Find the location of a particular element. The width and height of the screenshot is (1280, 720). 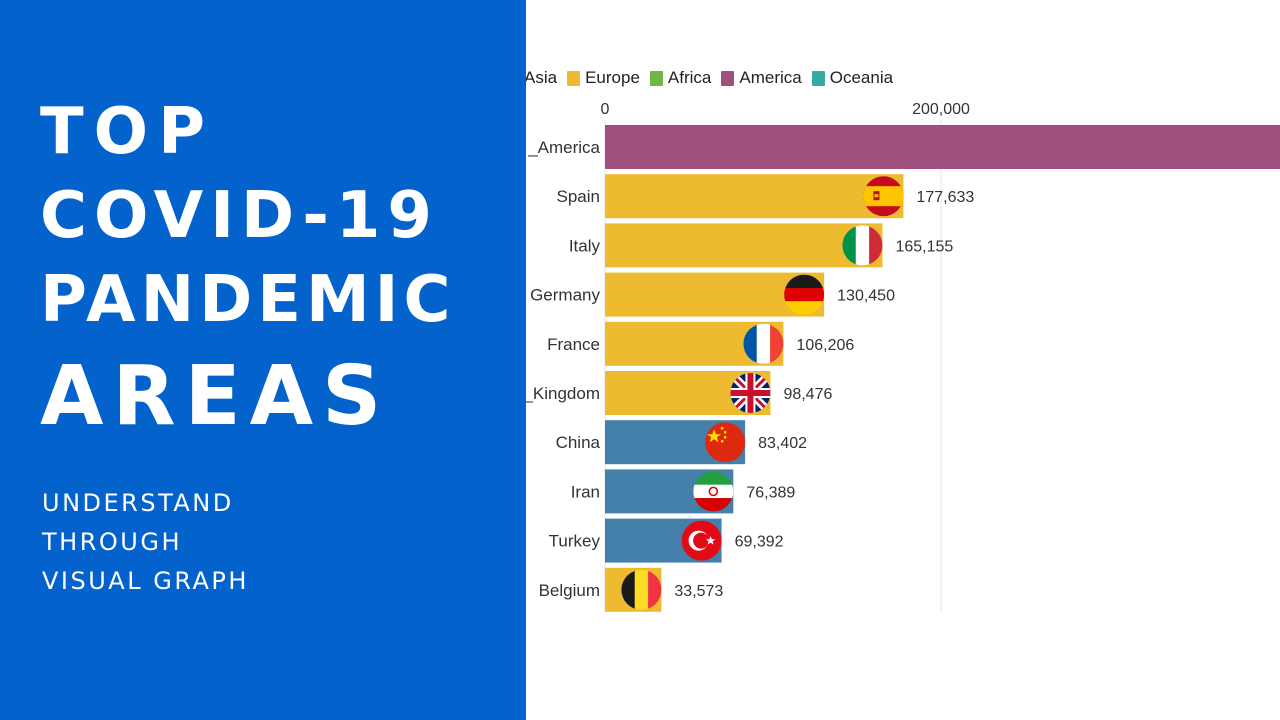

bar-spain is located at coordinates (754, 196).